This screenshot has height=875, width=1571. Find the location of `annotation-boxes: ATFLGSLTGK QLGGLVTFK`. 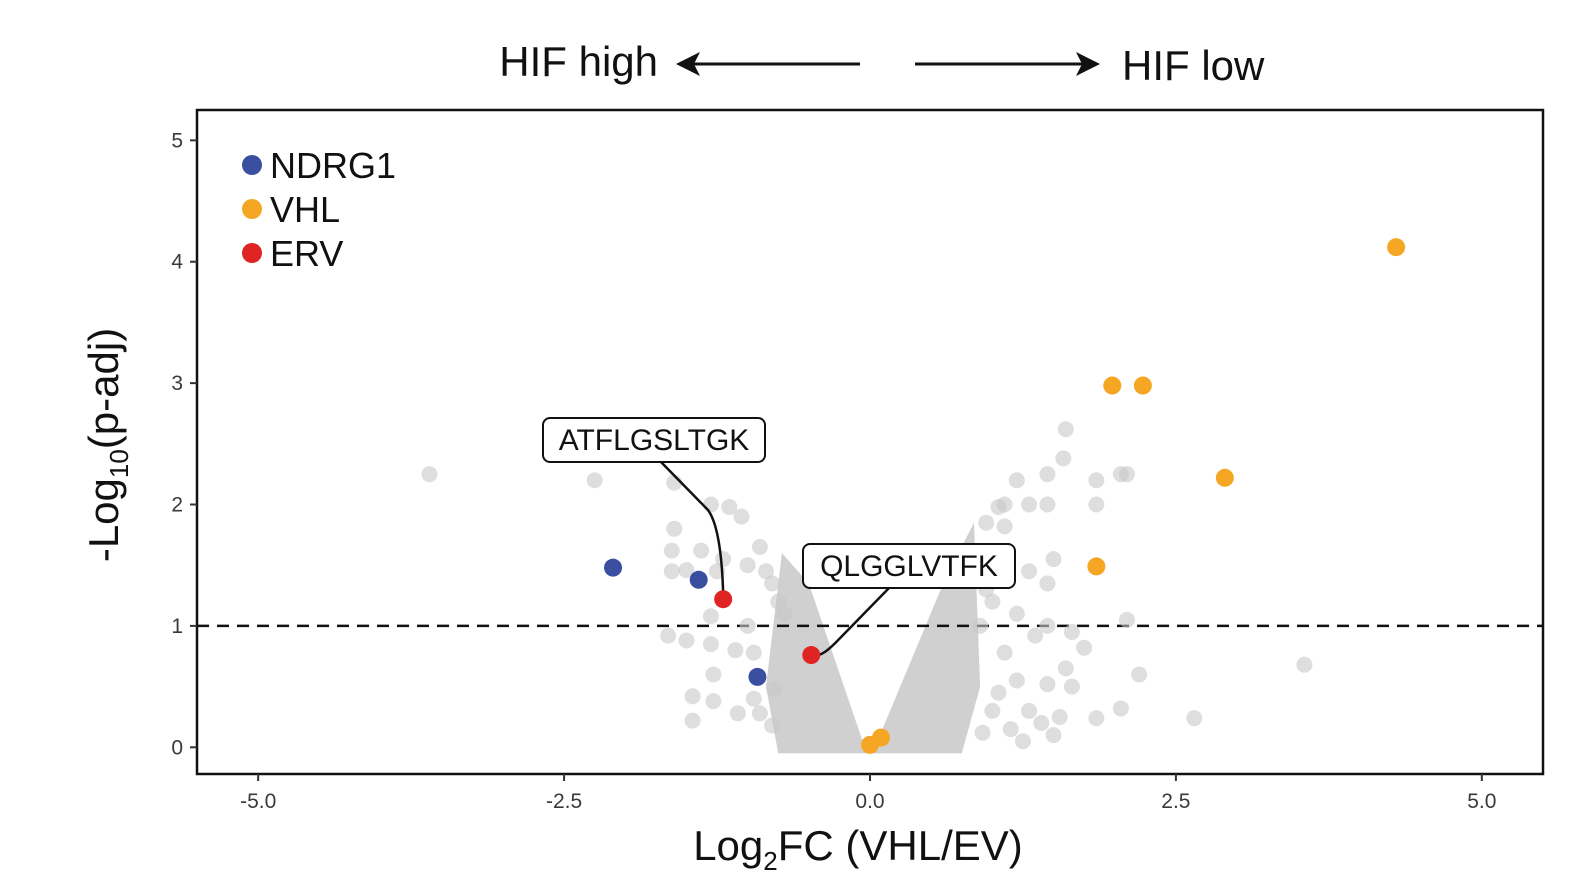

annotation-boxes: ATFLGSLTGK QLGGLVTFK is located at coordinates (779, 503).